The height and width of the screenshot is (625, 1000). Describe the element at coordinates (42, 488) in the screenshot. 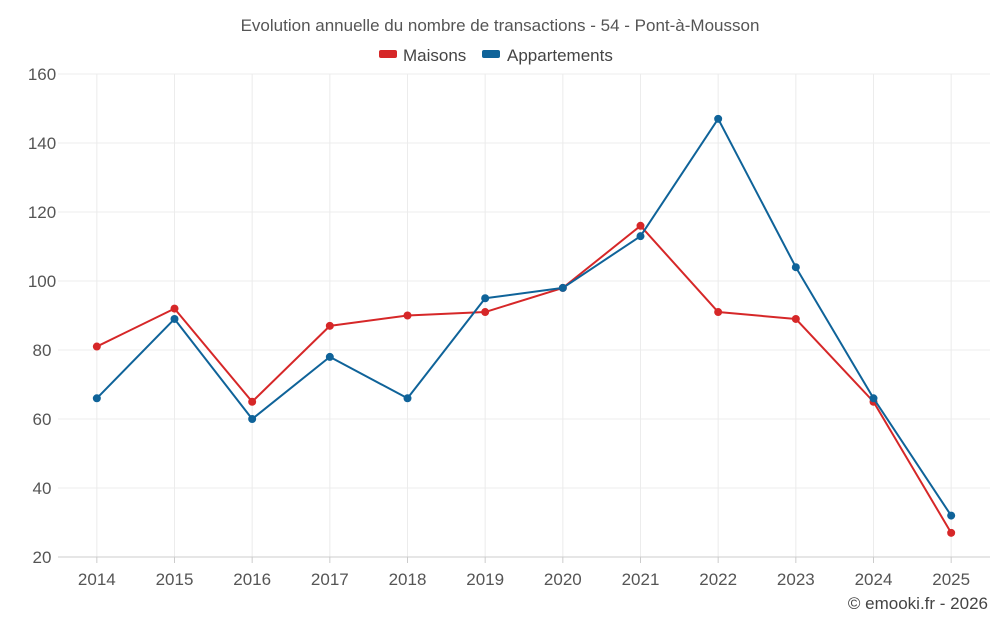

I see `y-tick-label: 40` at that location.